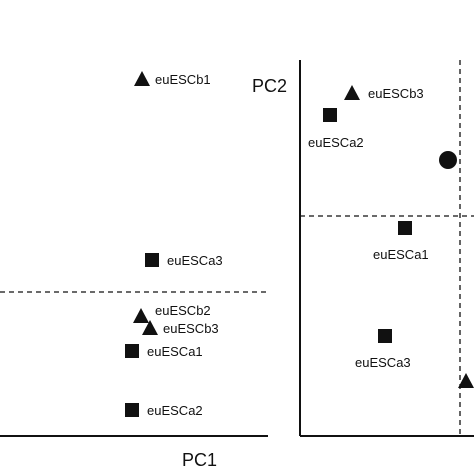  Describe the element at coordinates (183, 79) in the screenshot. I see `left-point-label: euESCb1` at that location.